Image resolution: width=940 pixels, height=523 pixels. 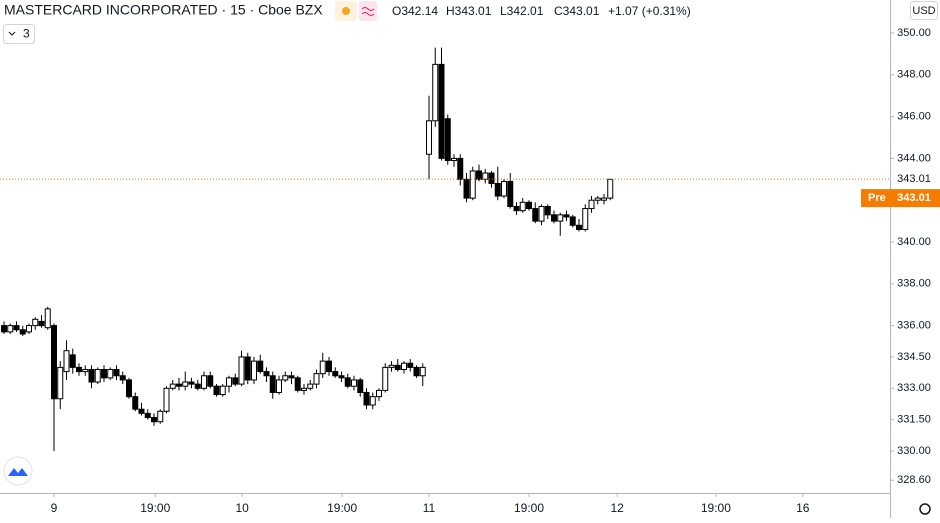 I want to click on x-tick-label: 16, so click(x=803, y=508).